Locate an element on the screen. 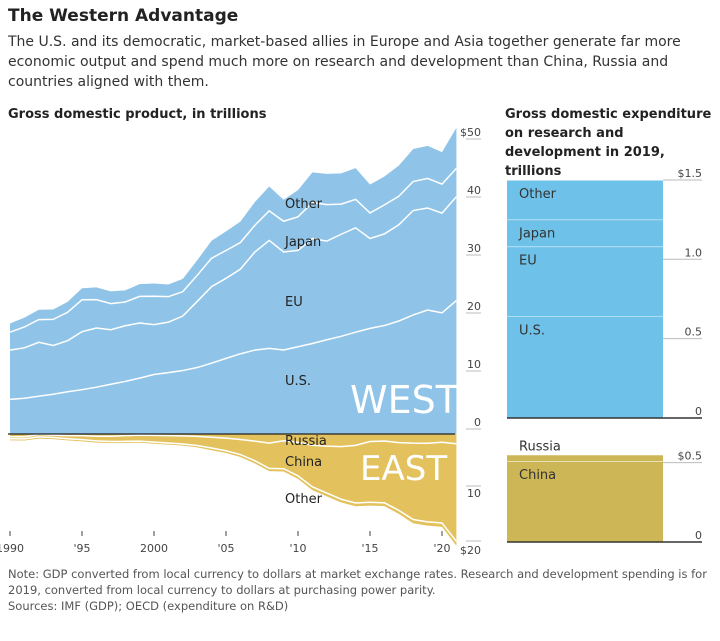 This screenshot has height=641, width=720. rd-segment-label: Other is located at coordinates (538, 194).